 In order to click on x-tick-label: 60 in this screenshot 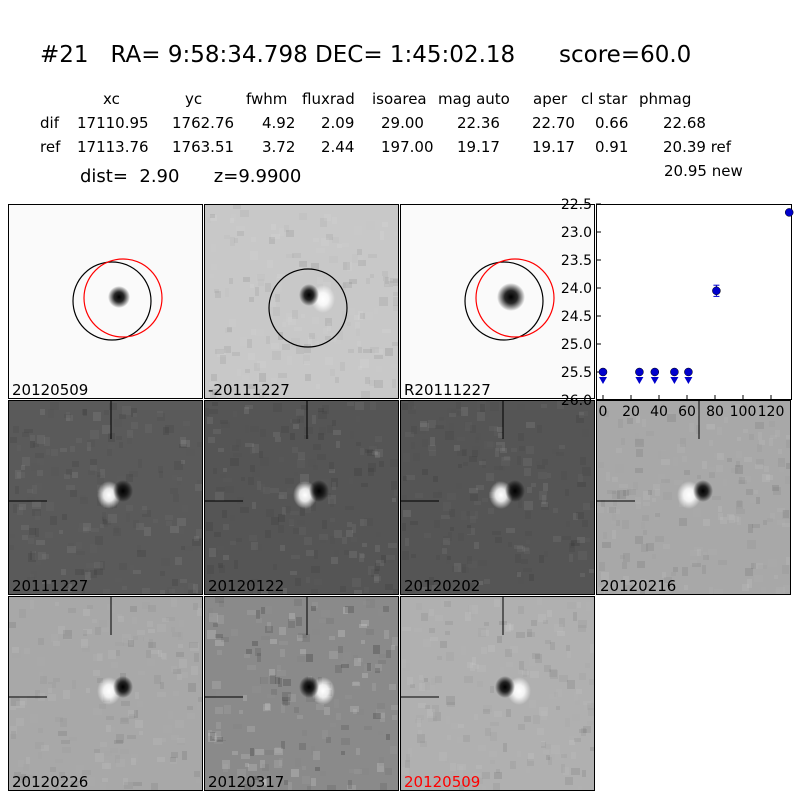, I will do `click(687, 412)`.